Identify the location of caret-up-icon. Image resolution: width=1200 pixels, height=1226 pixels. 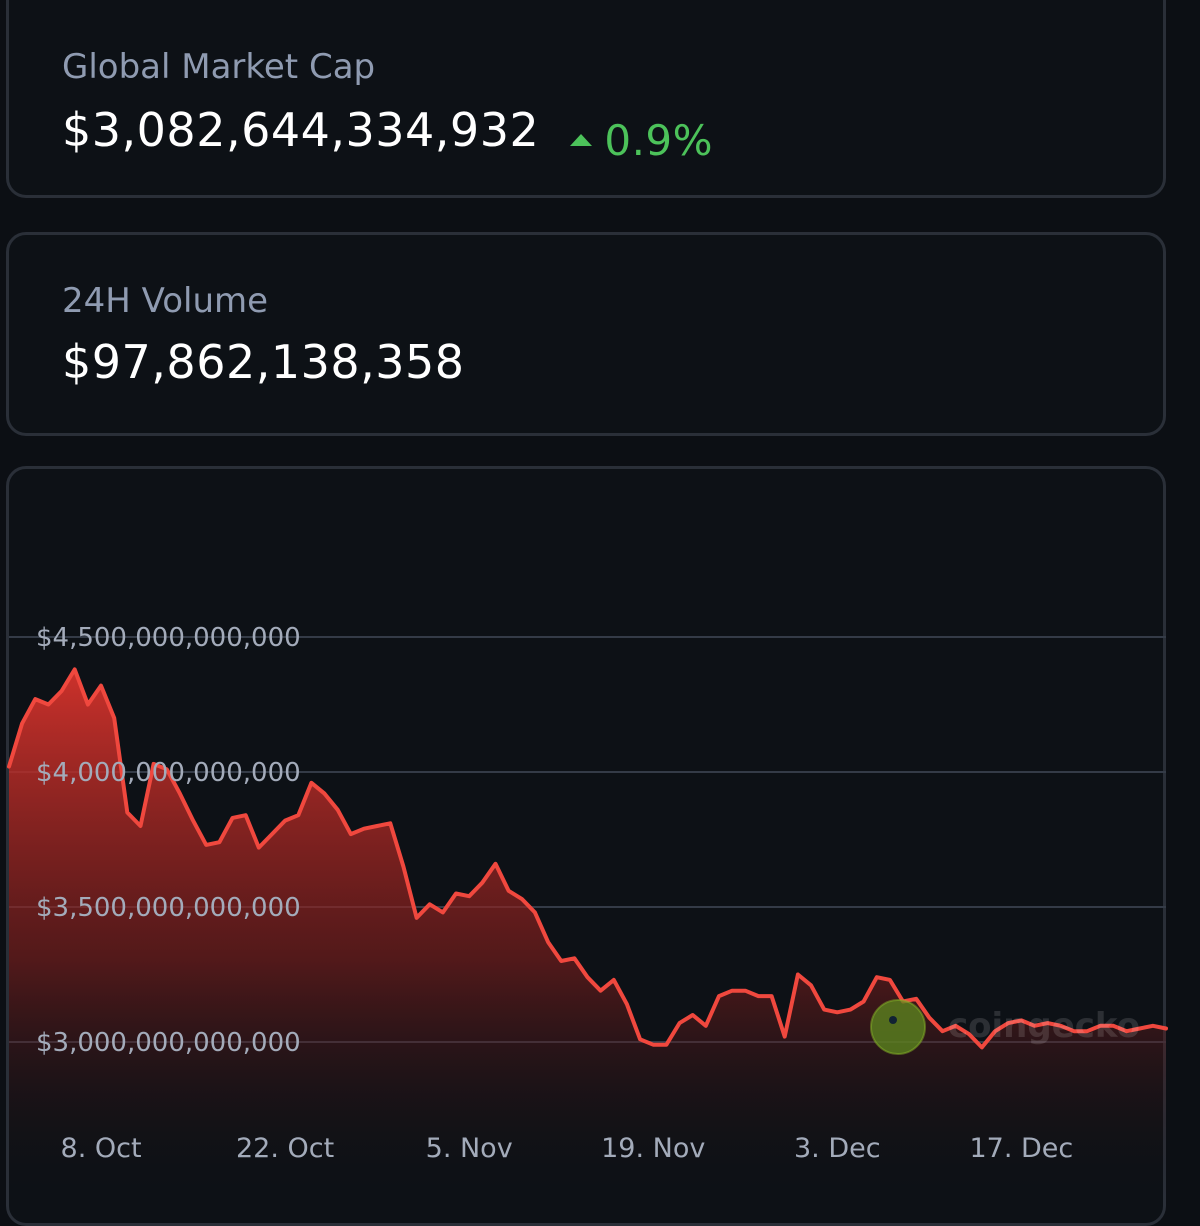
(581, 140).